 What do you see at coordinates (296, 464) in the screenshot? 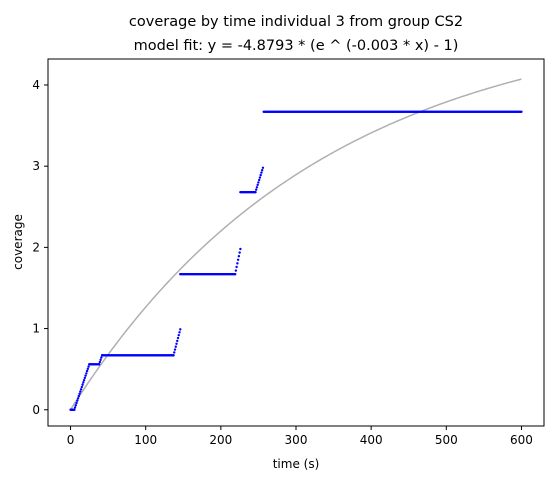
I see `x-axis-label: time (s)` at bounding box center [296, 464].